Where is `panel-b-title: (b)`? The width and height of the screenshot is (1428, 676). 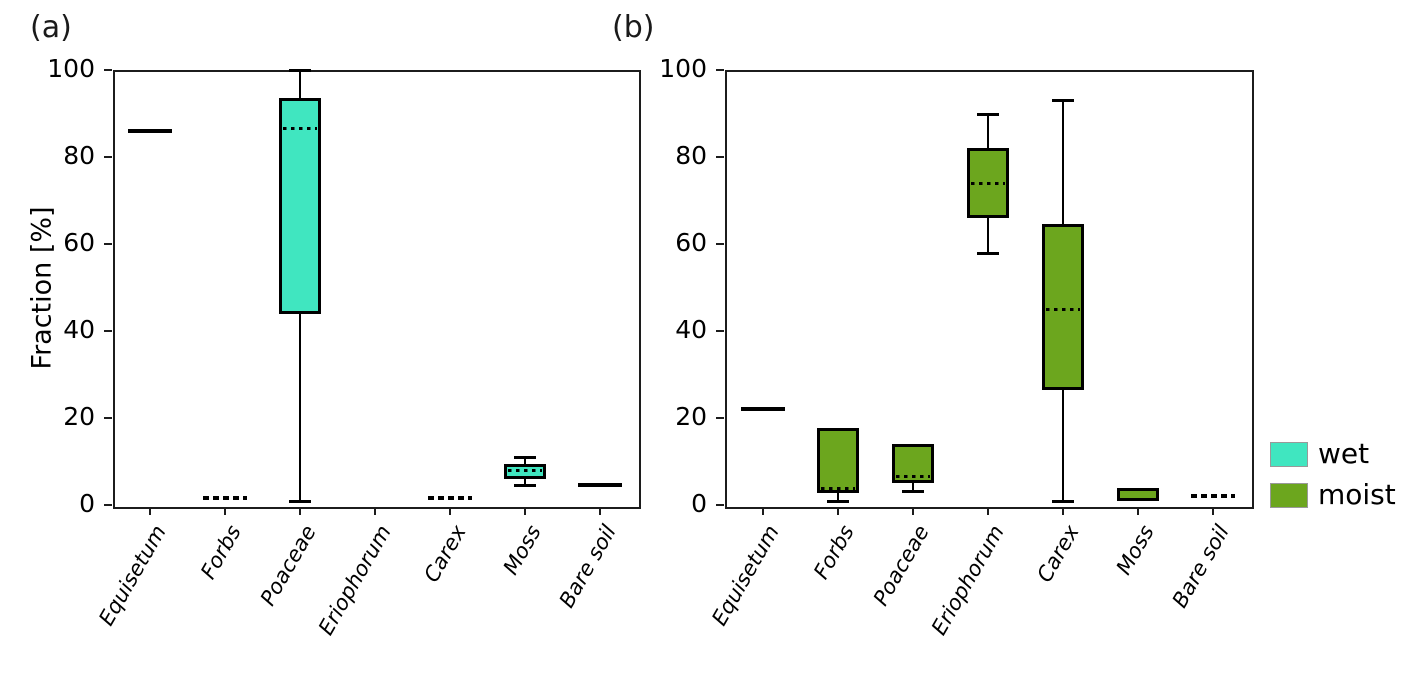 panel-b-title: (b) is located at coordinates (633, 27).